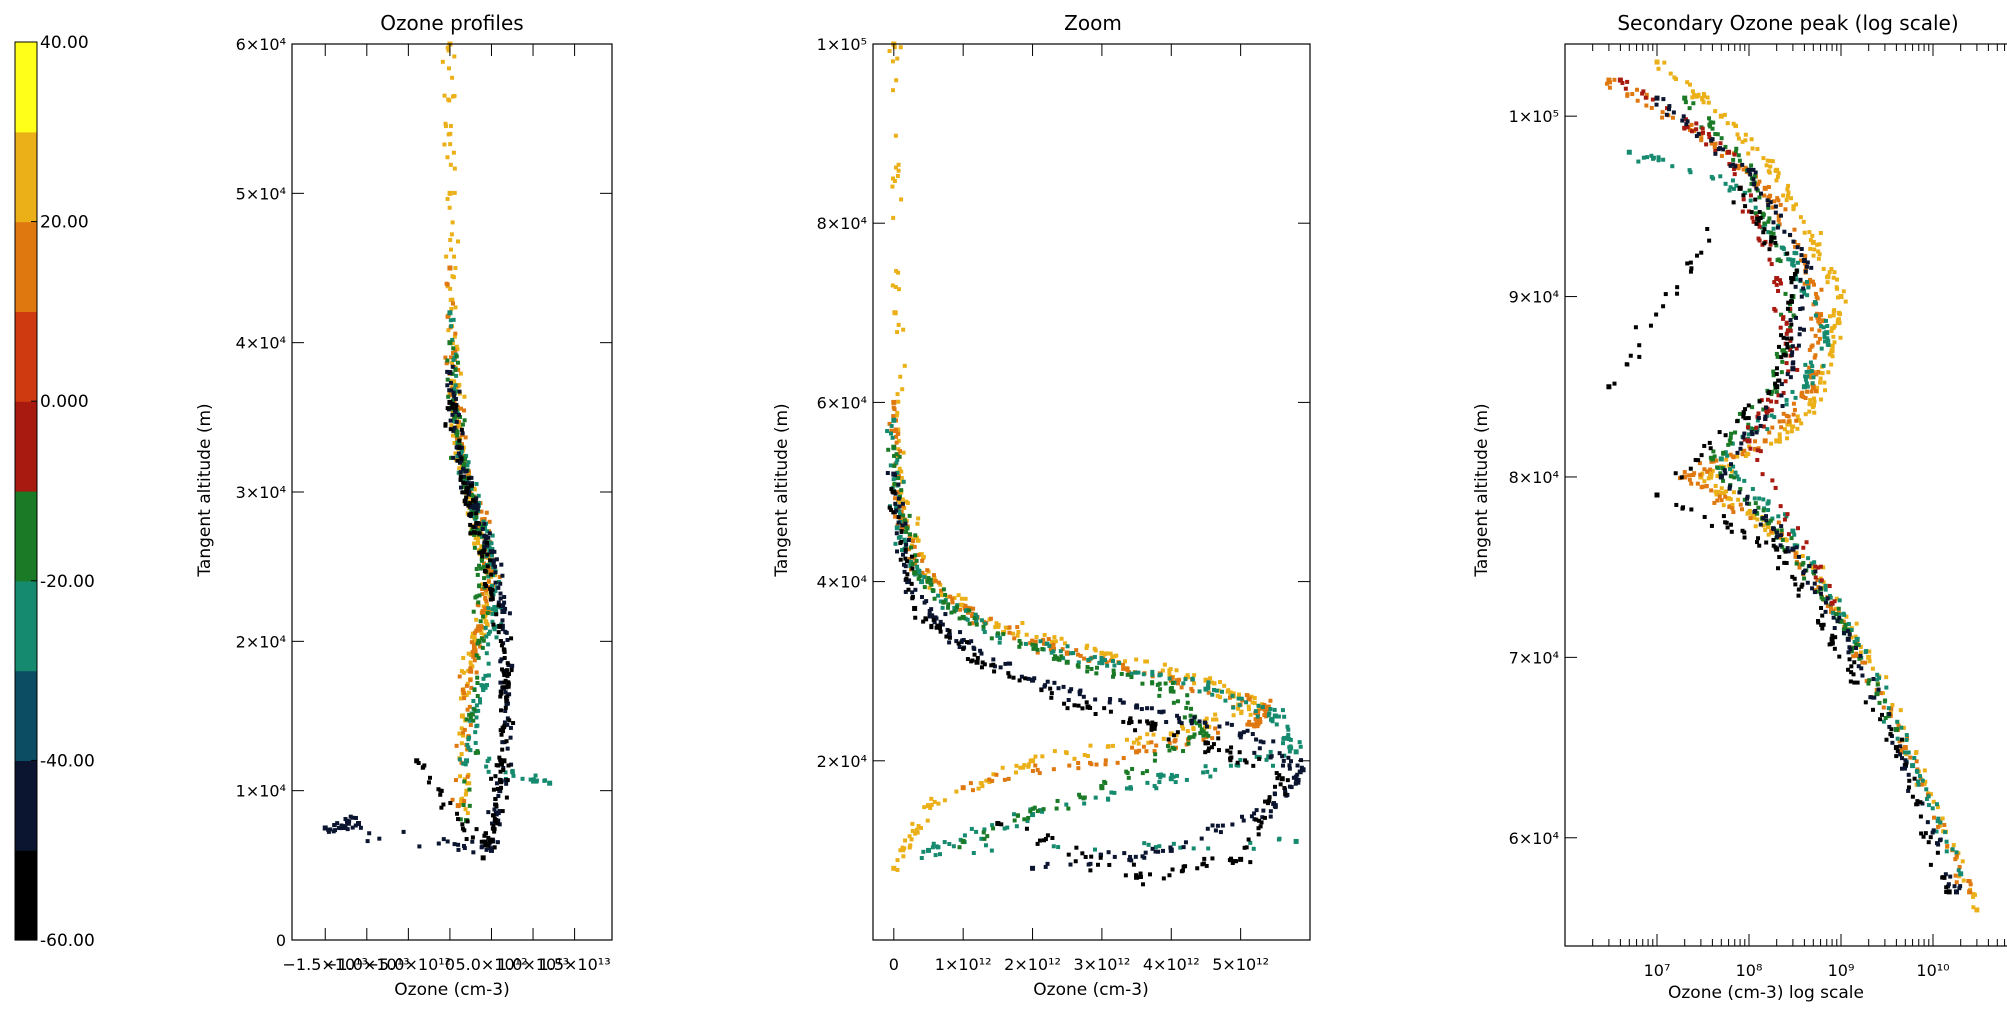  What do you see at coordinates (261, 44) in the screenshot?
I see `y-tick-label: 6×10⁴` at bounding box center [261, 44].